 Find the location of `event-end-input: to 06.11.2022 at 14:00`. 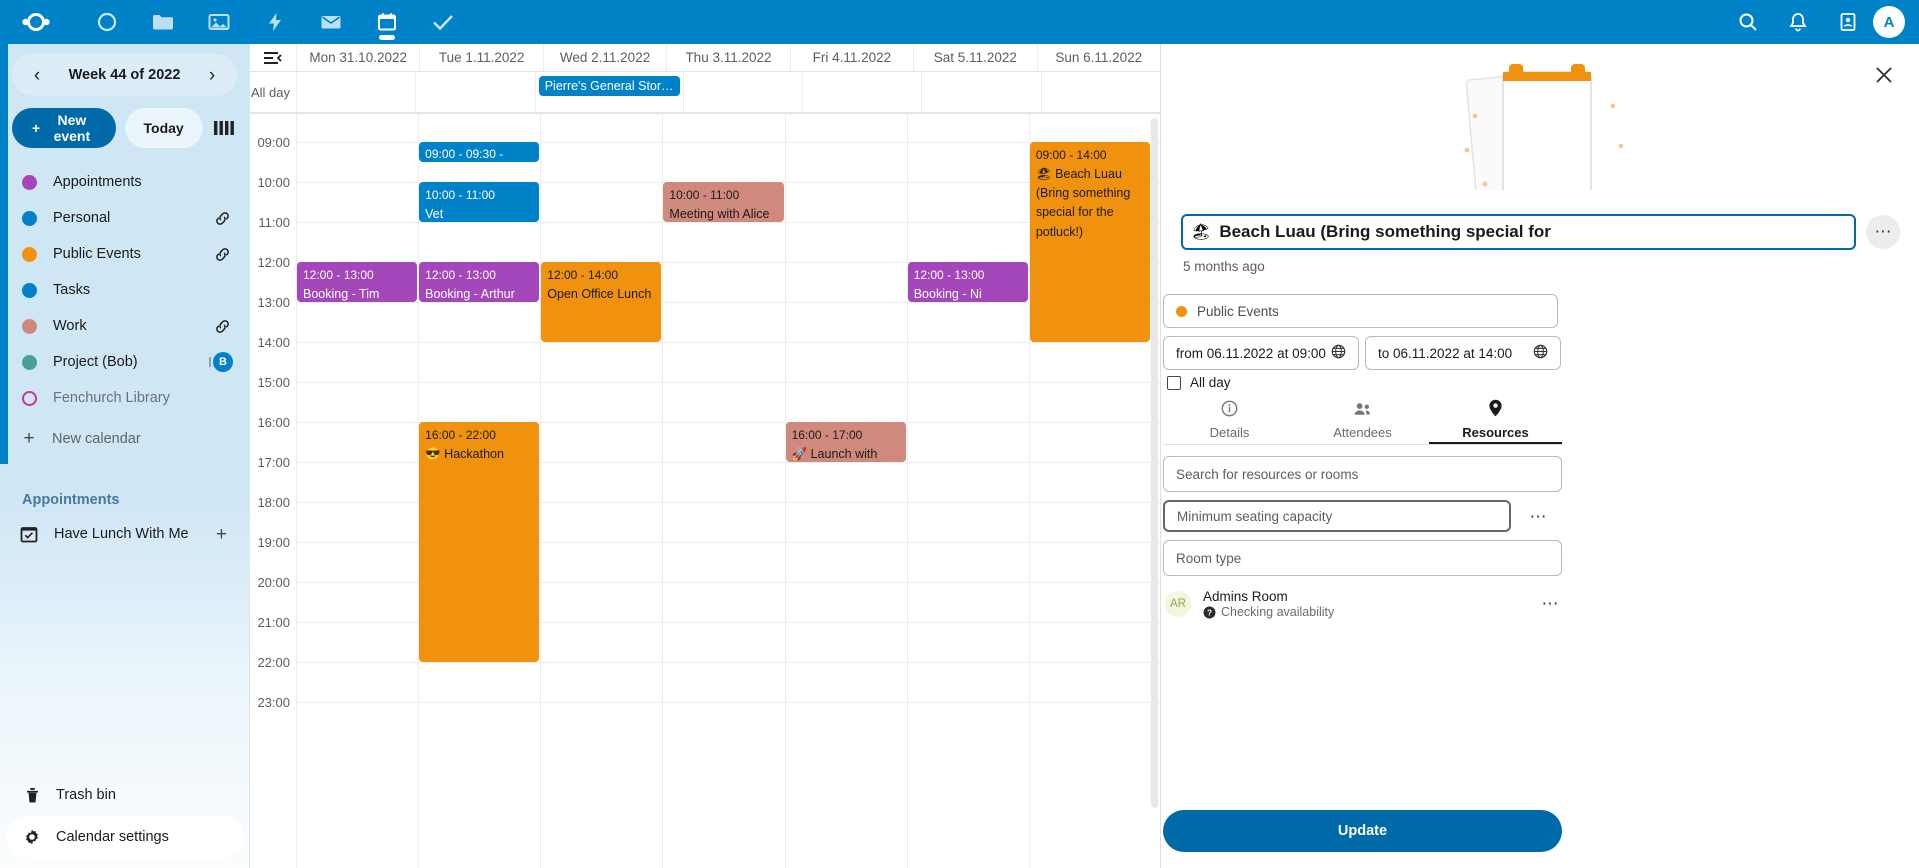

event-end-input: to 06.11.2022 at 14:00 is located at coordinates (1463, 353).